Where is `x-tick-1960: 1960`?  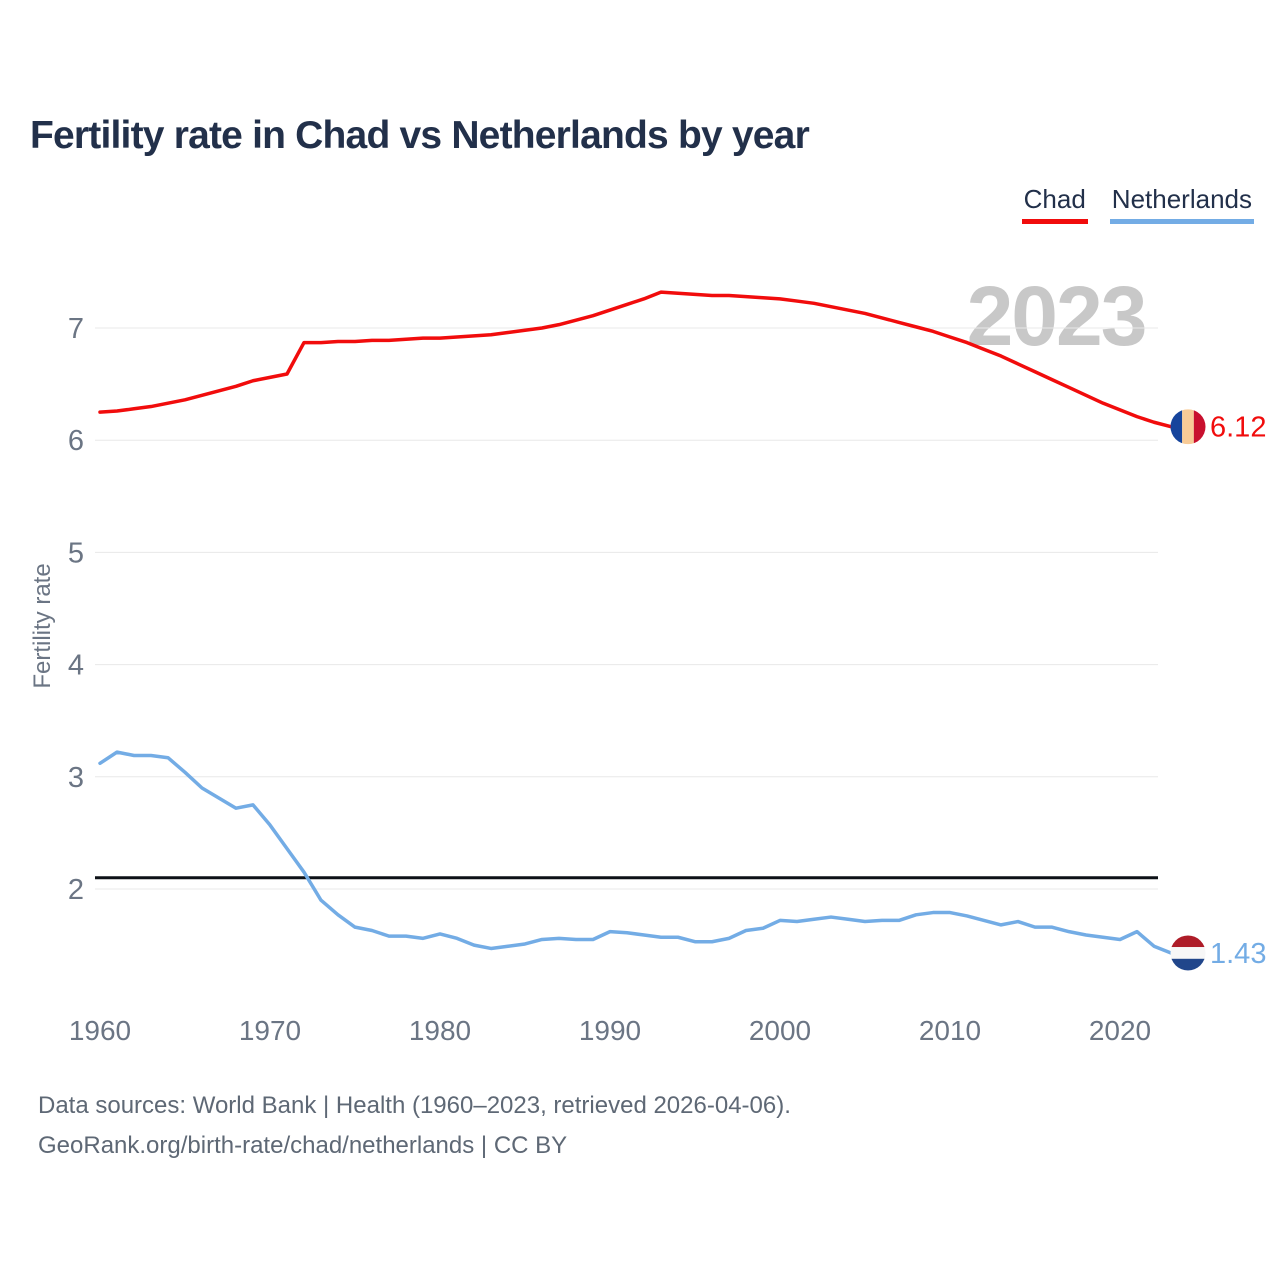
x-tick-1960: 1960 is located at coordinates (100, 1030).